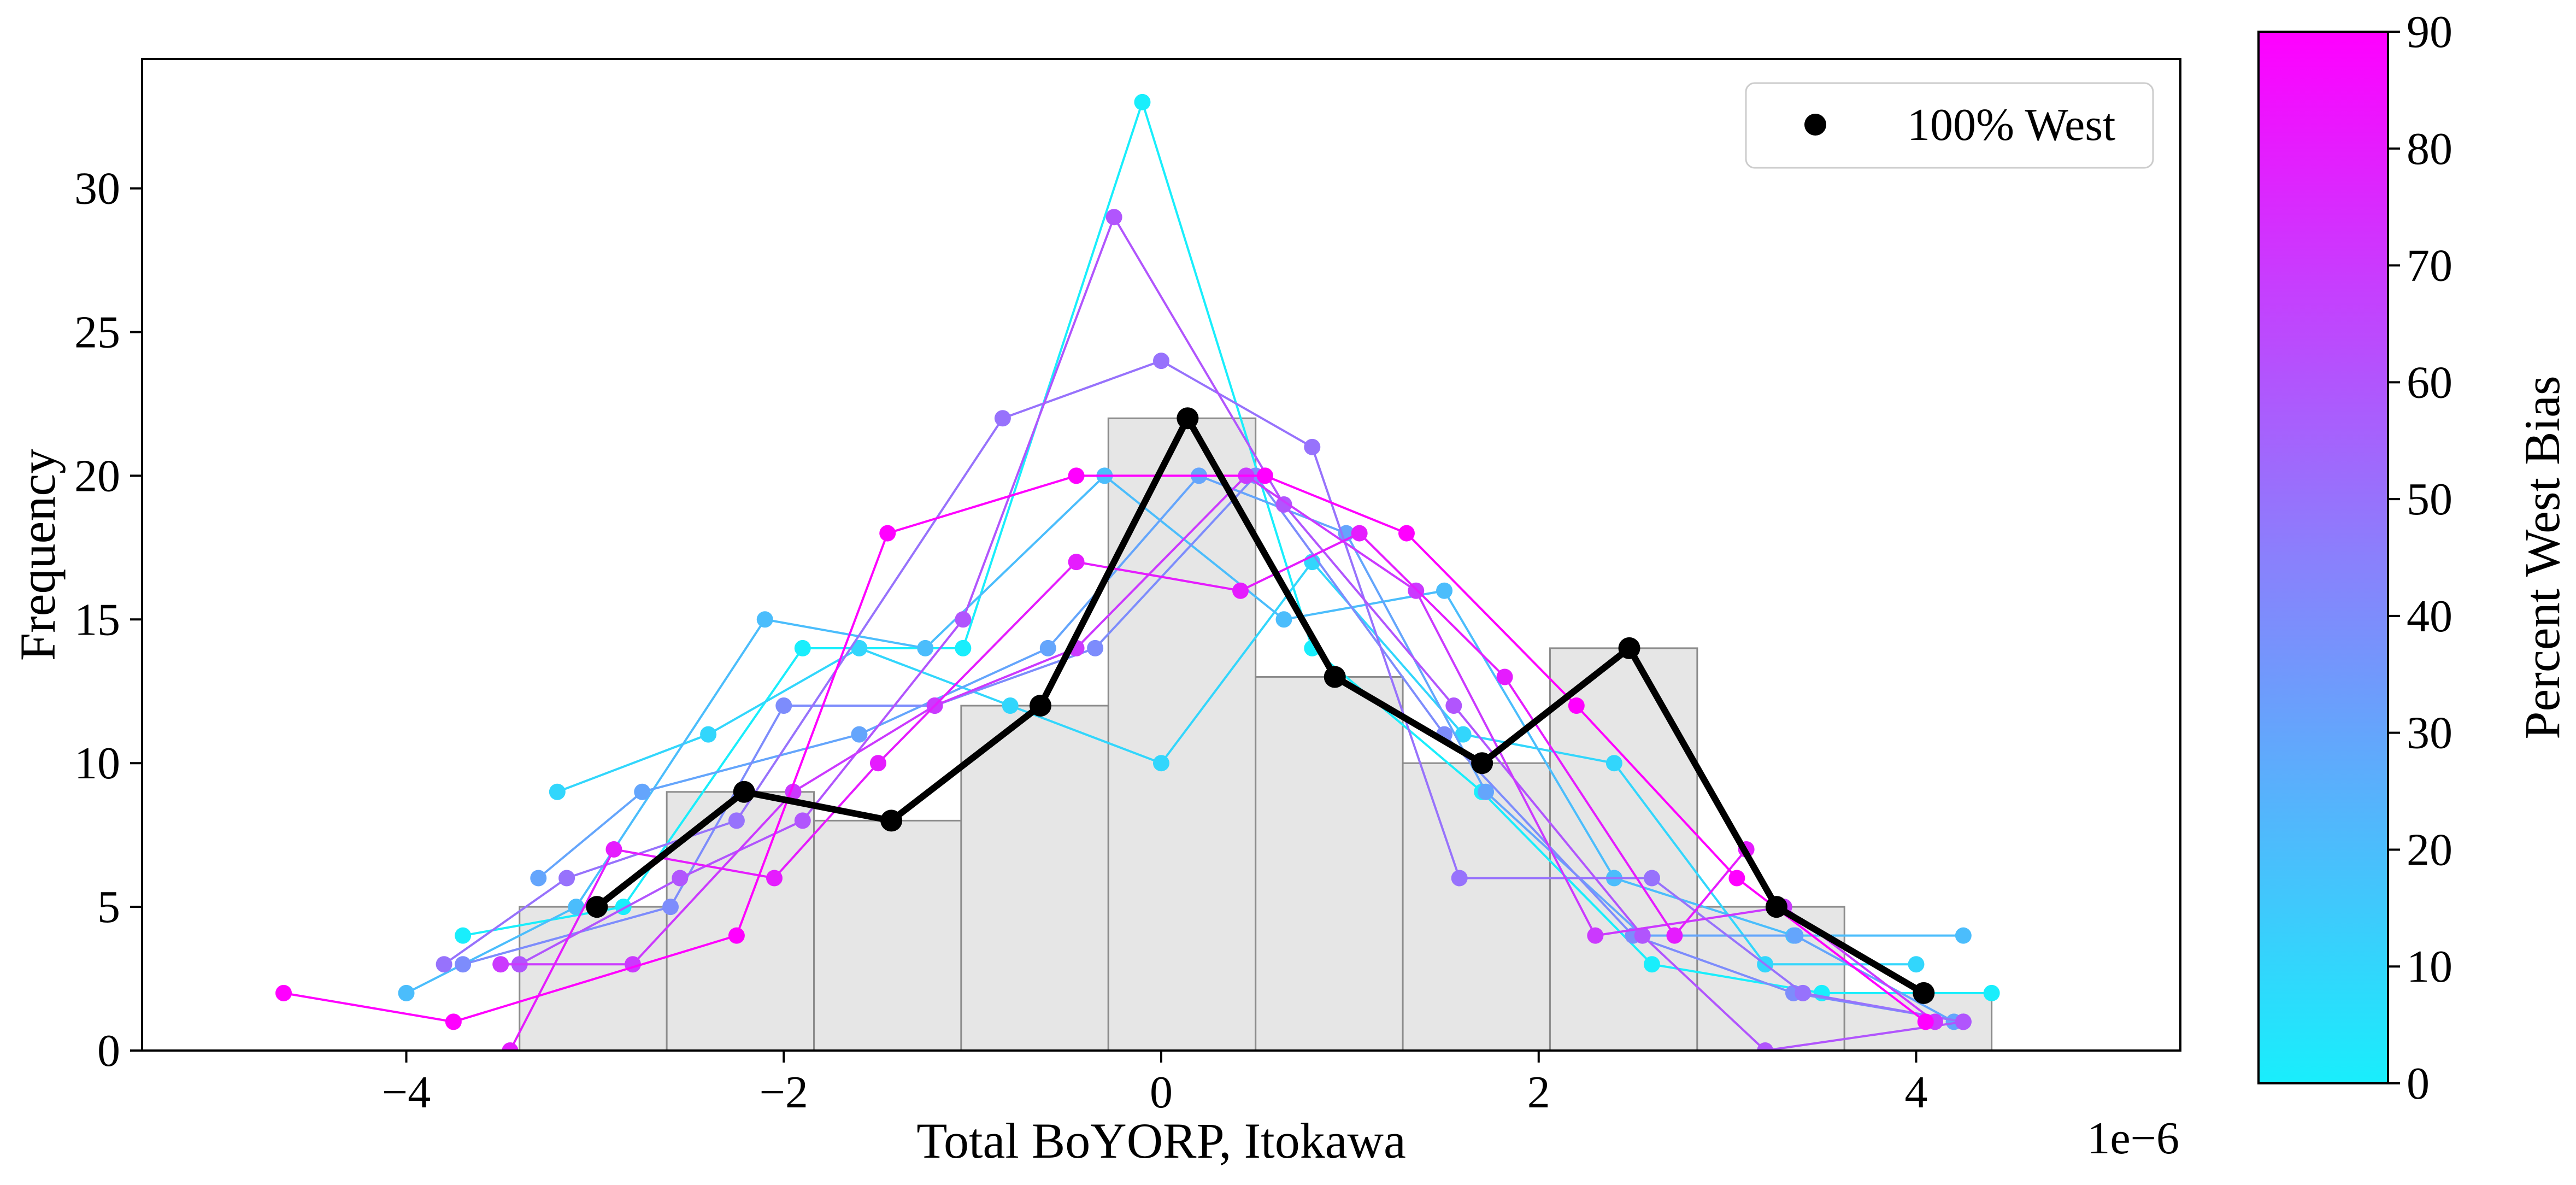  I want to click on x-tick-label: 4, so click(1915, 1092).